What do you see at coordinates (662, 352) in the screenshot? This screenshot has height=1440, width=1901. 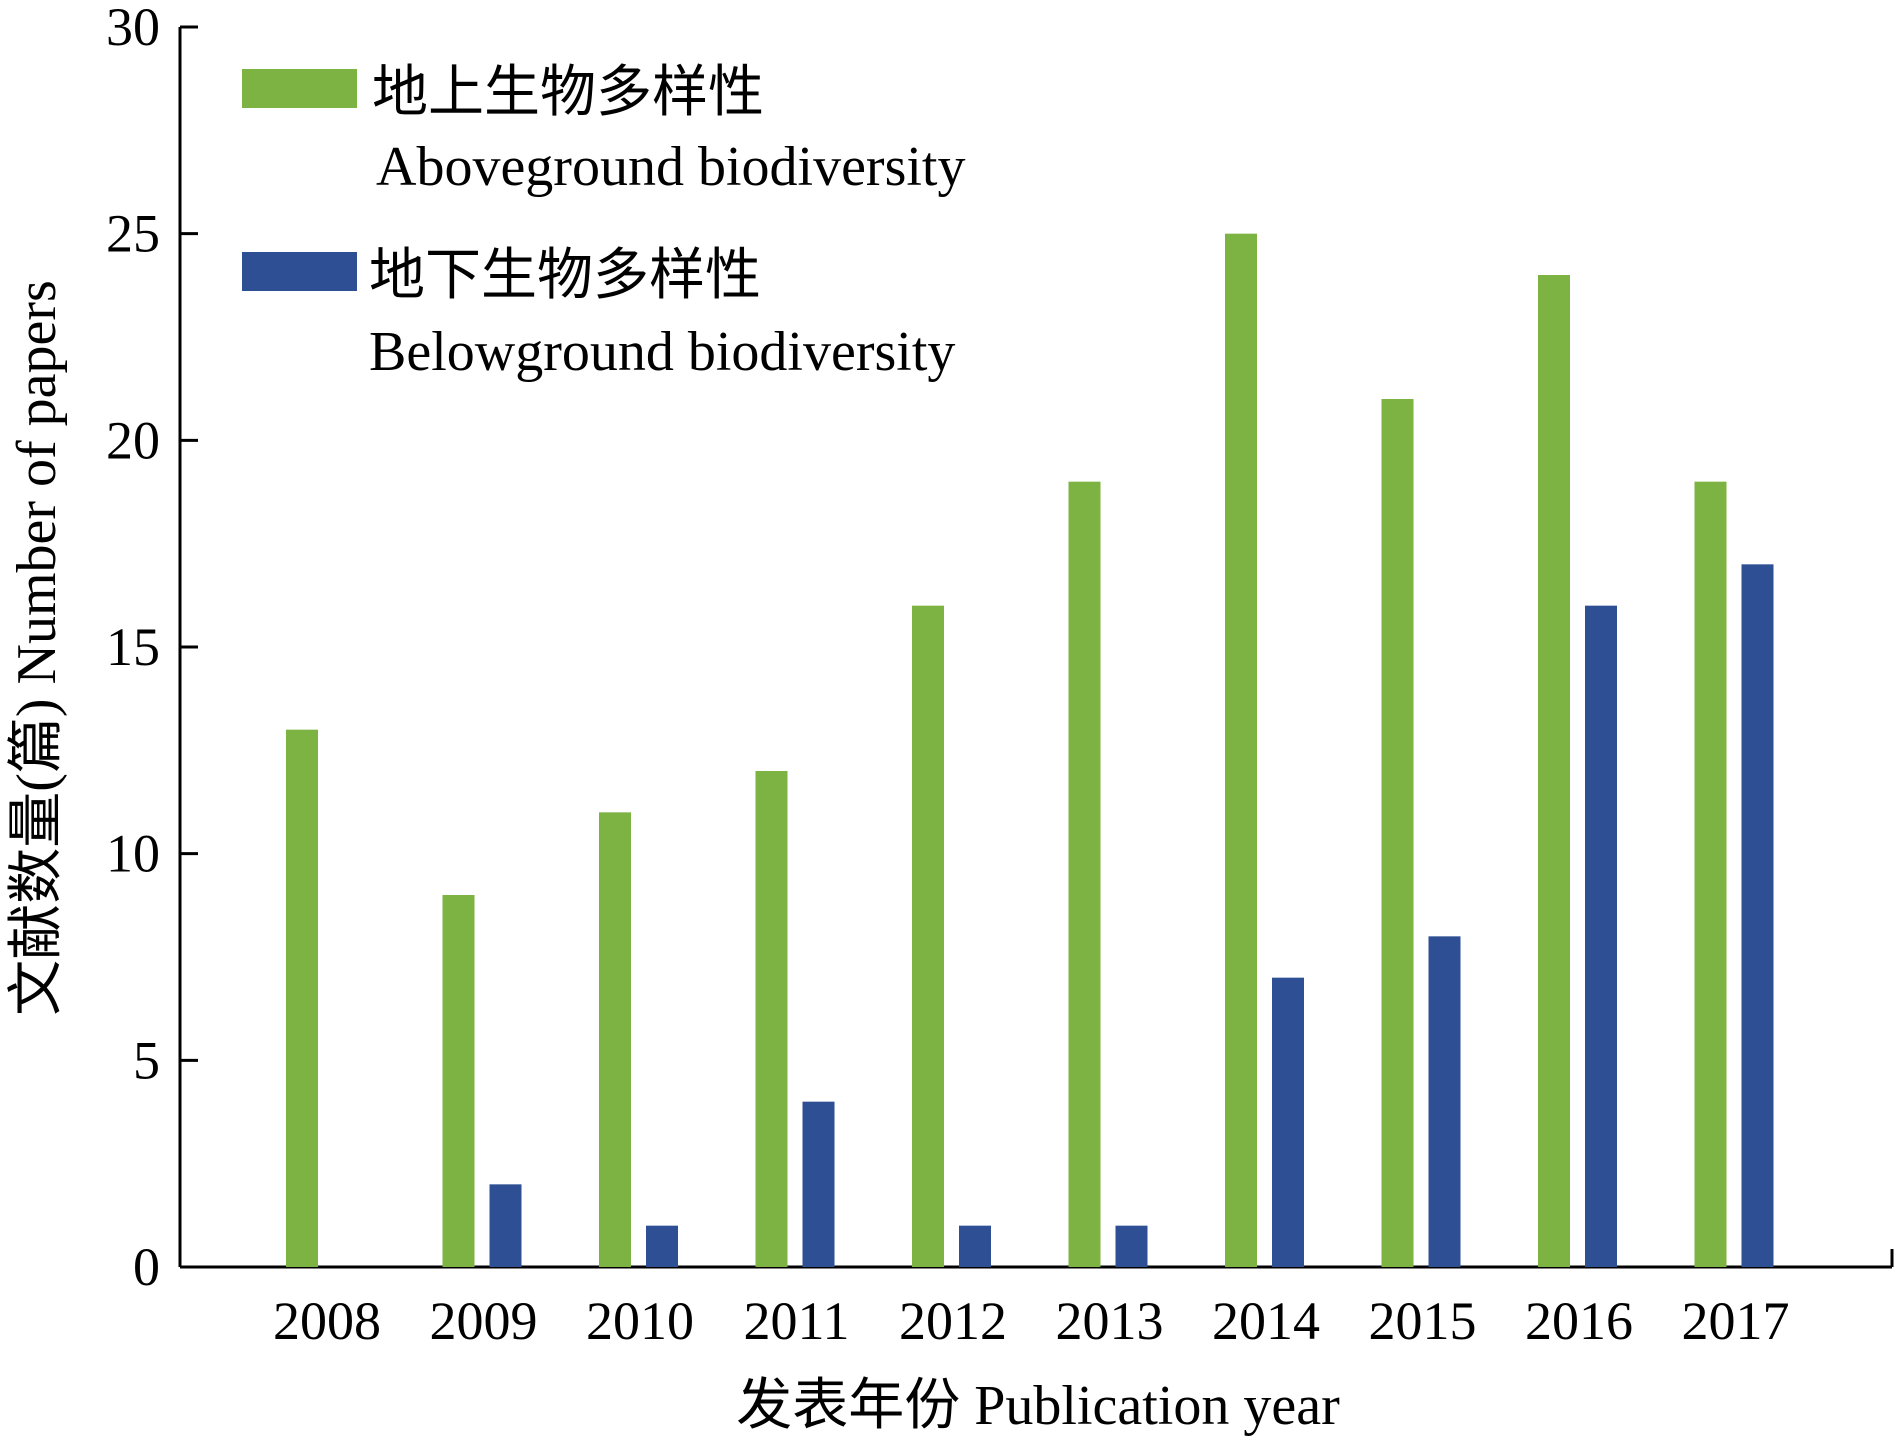 I see `legend-label-belowground-en: Belowground biodiversity` at bounding box center [662, 352].